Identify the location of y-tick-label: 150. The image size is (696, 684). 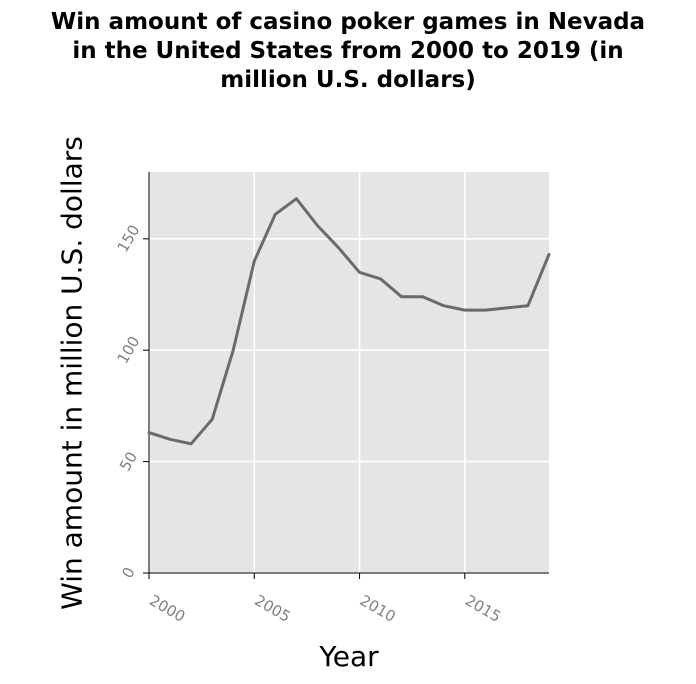
(129, 239).